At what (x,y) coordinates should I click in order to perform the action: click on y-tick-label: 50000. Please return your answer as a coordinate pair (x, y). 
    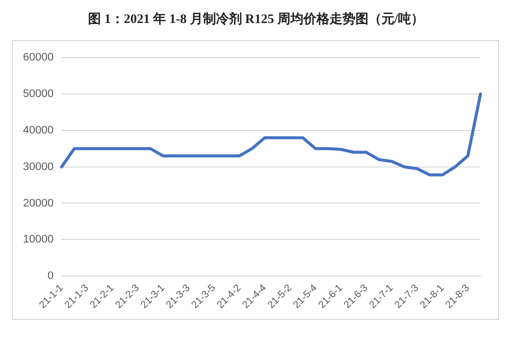
    Looking at the image, I should click on (38, 94).